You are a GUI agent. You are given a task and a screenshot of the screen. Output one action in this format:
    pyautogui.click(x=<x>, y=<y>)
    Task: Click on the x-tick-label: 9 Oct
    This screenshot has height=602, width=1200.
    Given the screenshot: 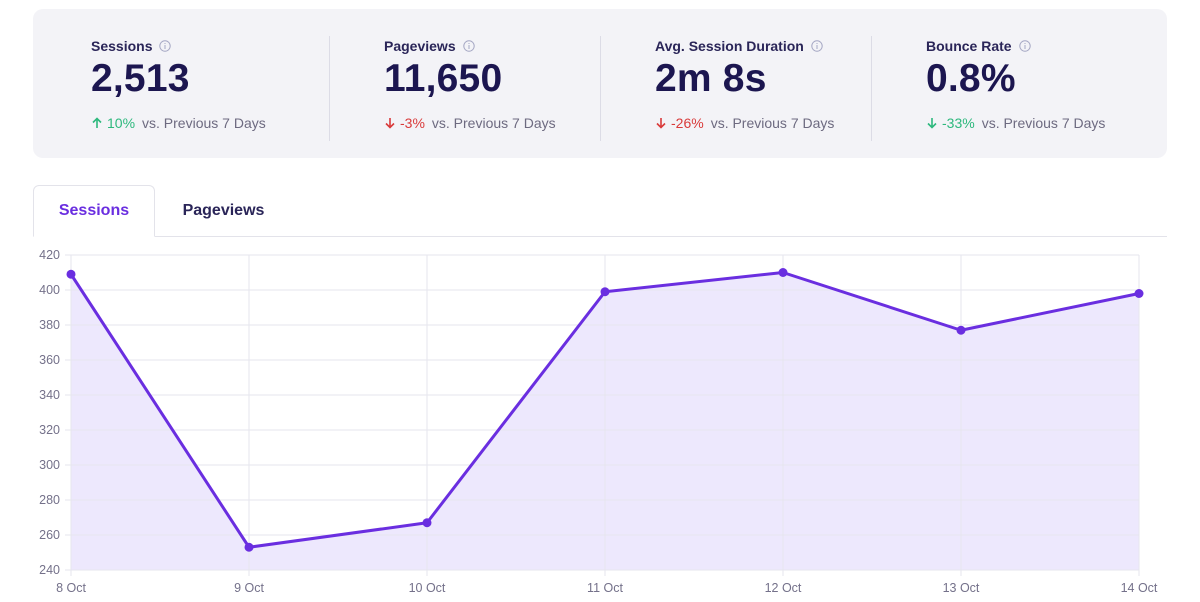 What is the action you would take?
    pyautogui.click(x=249, y=588)
    